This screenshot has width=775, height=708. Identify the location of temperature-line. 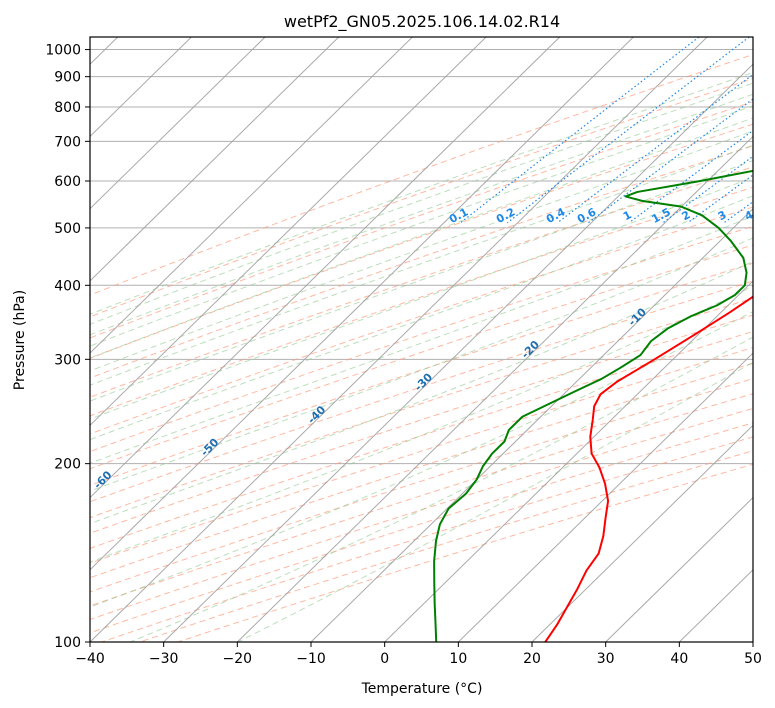
(648, 468).